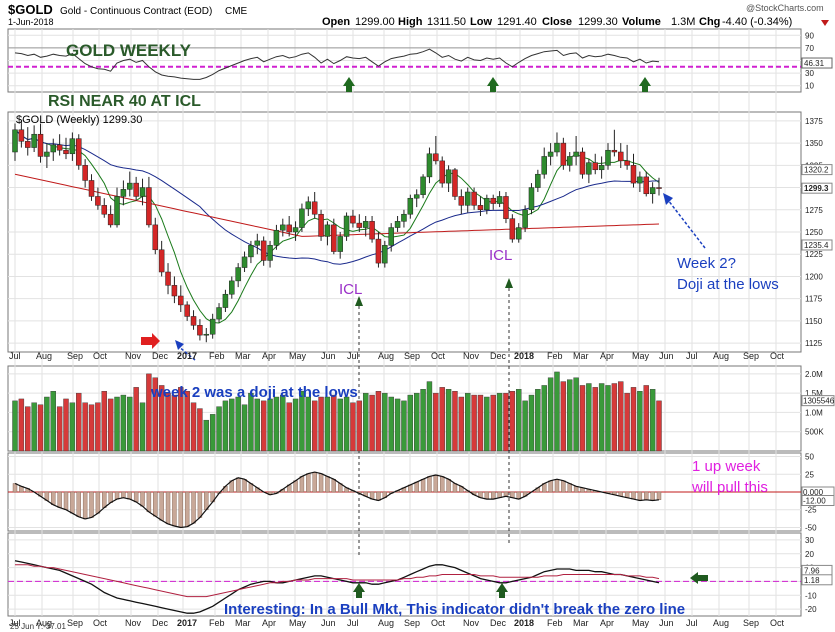 The height and width of the screenshot is (632, 835). I want to click on month-tick-label: Feb, so click(555, 356).